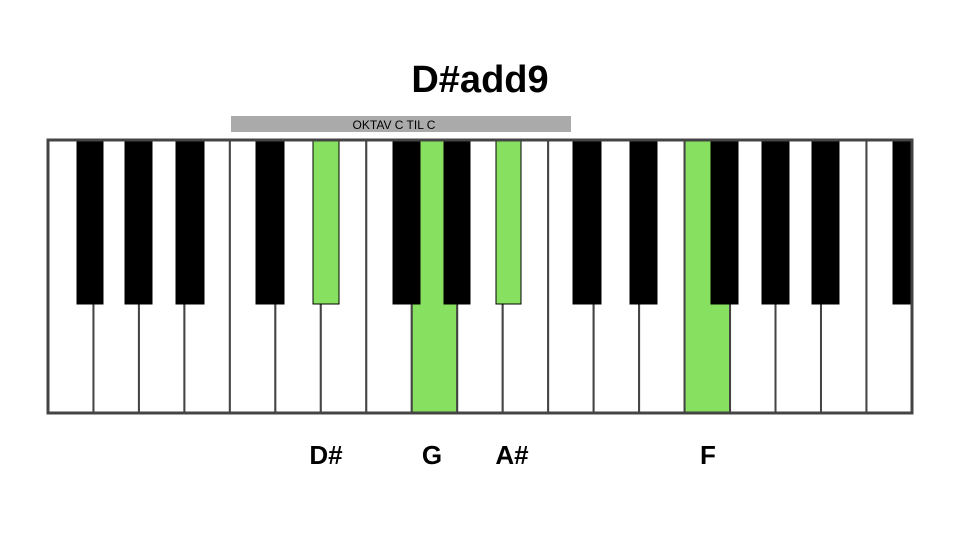 The height and width of the screenshot is (540, 960). What do you see at coordinates (326, 455) in the screenshot?
I see `note-label: D#` at bounding box center [326, 455].